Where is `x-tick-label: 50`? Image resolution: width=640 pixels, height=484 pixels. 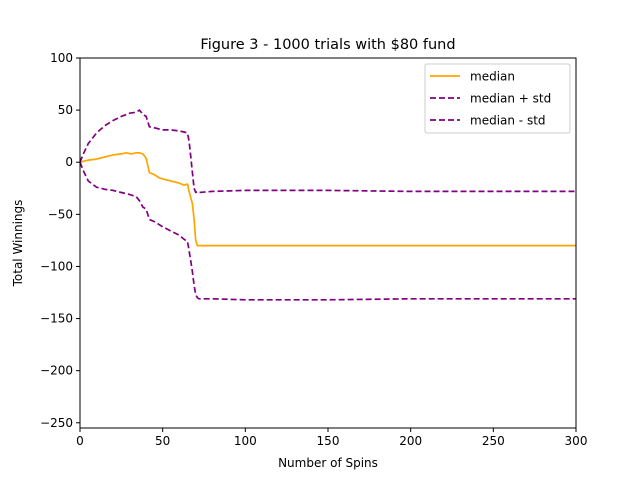 x-tick-label: 50 is located at coordinates (162, 441).